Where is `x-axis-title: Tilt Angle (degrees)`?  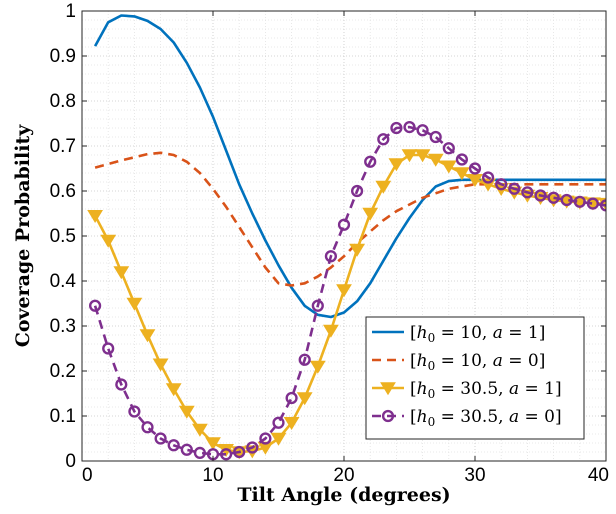
x-axis-title: Tilt Angle (degrees) is located at coordinates (343, 495).